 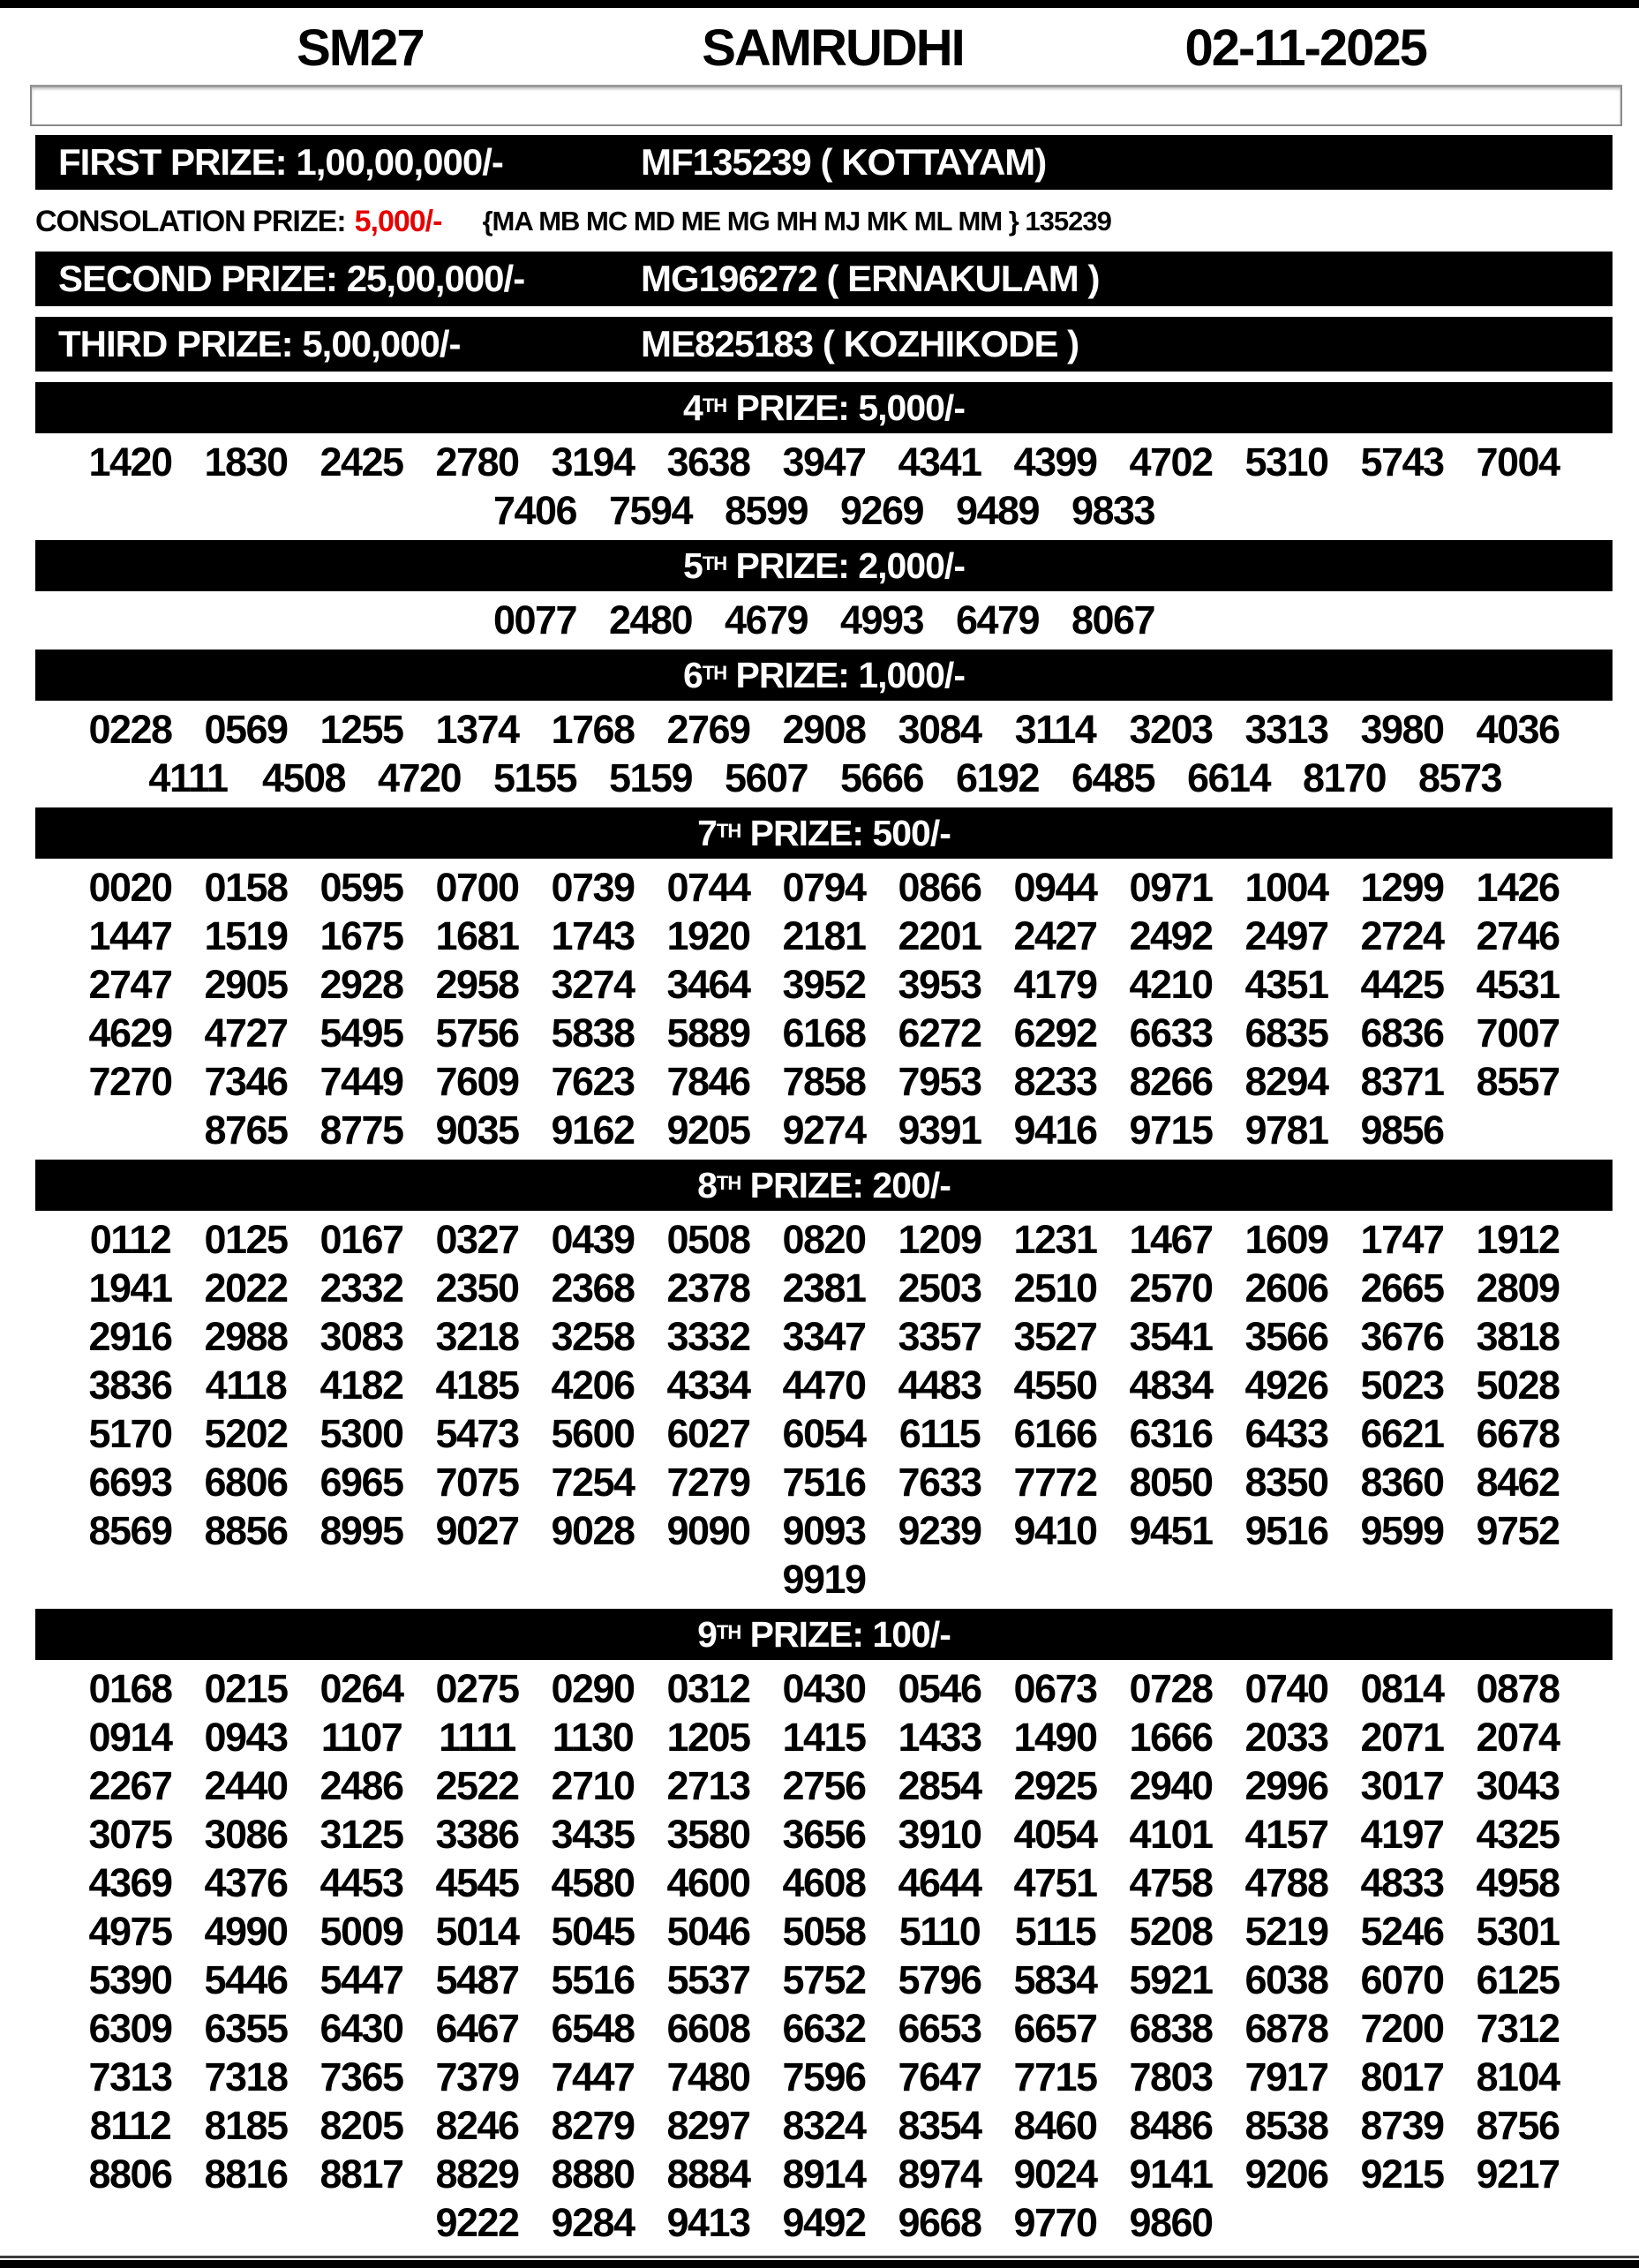 What do you see at coordinates (477, 2028) in the screenshot?
I see `prize-number: 6467` at bounding box center [477, 2028].